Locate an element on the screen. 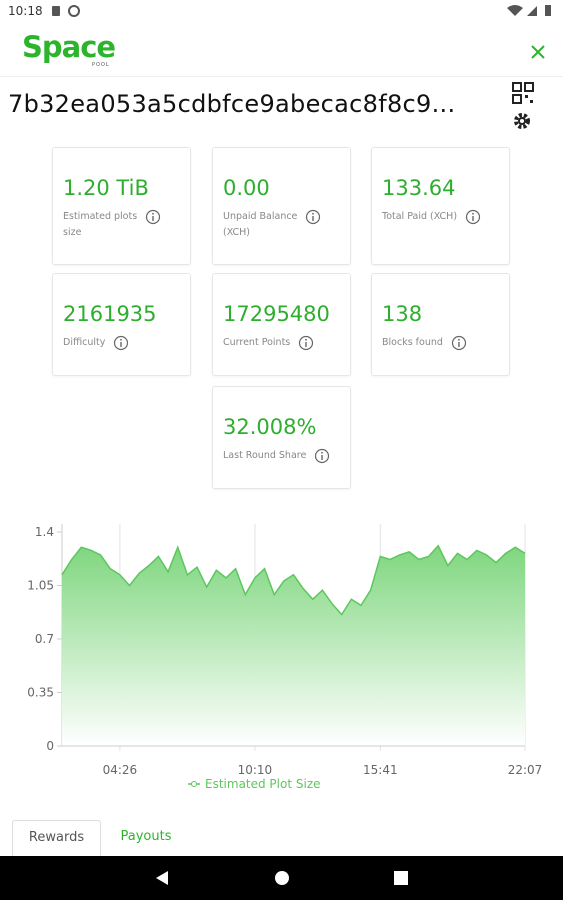 The image size is (563, 904). stat-card: 32.008% Last Round Share is located at coordinates (281, 437).